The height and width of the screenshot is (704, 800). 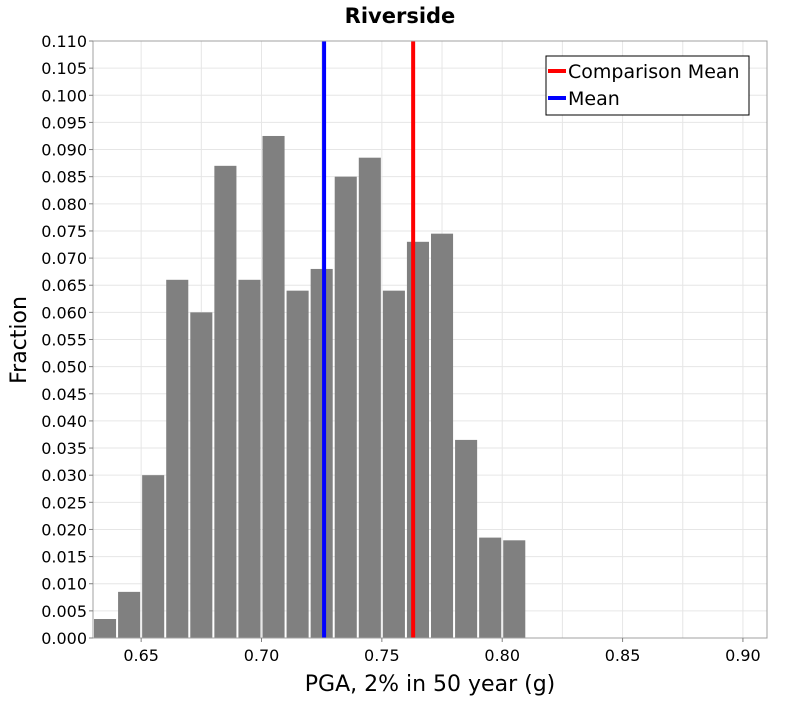 I want to click on x-tick-label: 0.70, so click(x=262, y=655).